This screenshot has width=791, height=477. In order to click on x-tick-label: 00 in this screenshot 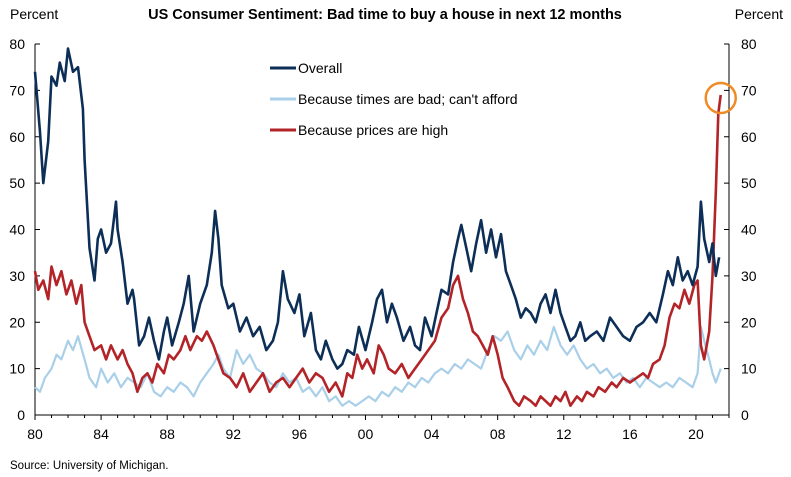, I will do `click(366, 434)`.